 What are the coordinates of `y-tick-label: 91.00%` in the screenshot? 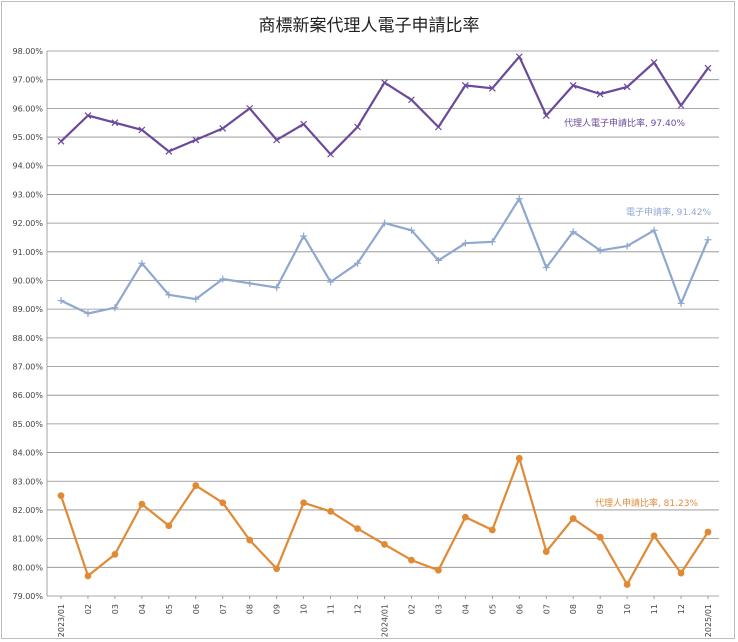 It's located at (27, 252).